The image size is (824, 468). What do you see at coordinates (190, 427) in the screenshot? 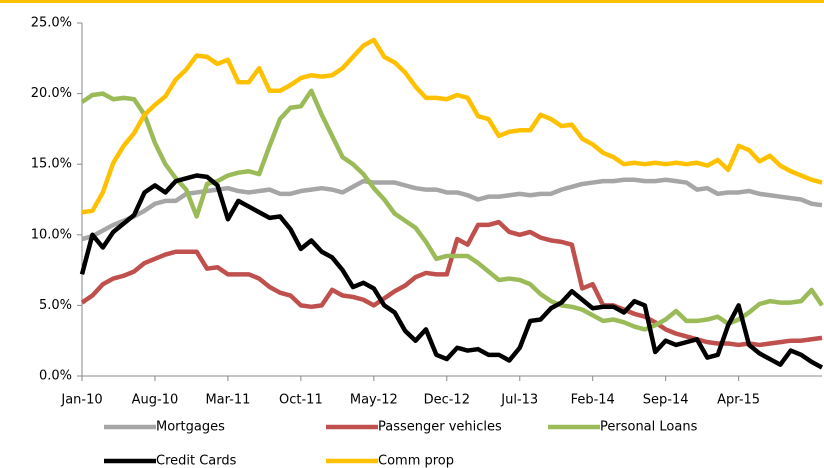
I see `legend-label: Mortgages` at bounding box center [190, 427].